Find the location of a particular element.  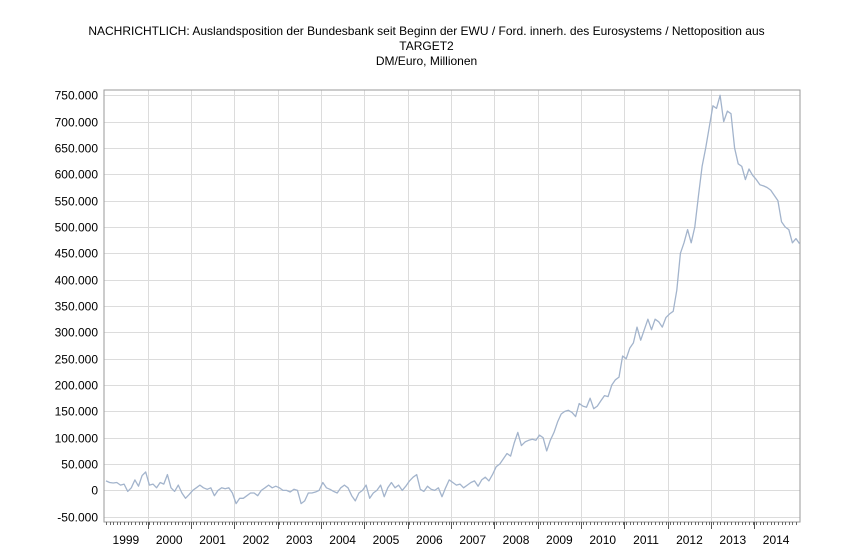

y-tick-label: 100.000 is located at coordinates (77, 439).